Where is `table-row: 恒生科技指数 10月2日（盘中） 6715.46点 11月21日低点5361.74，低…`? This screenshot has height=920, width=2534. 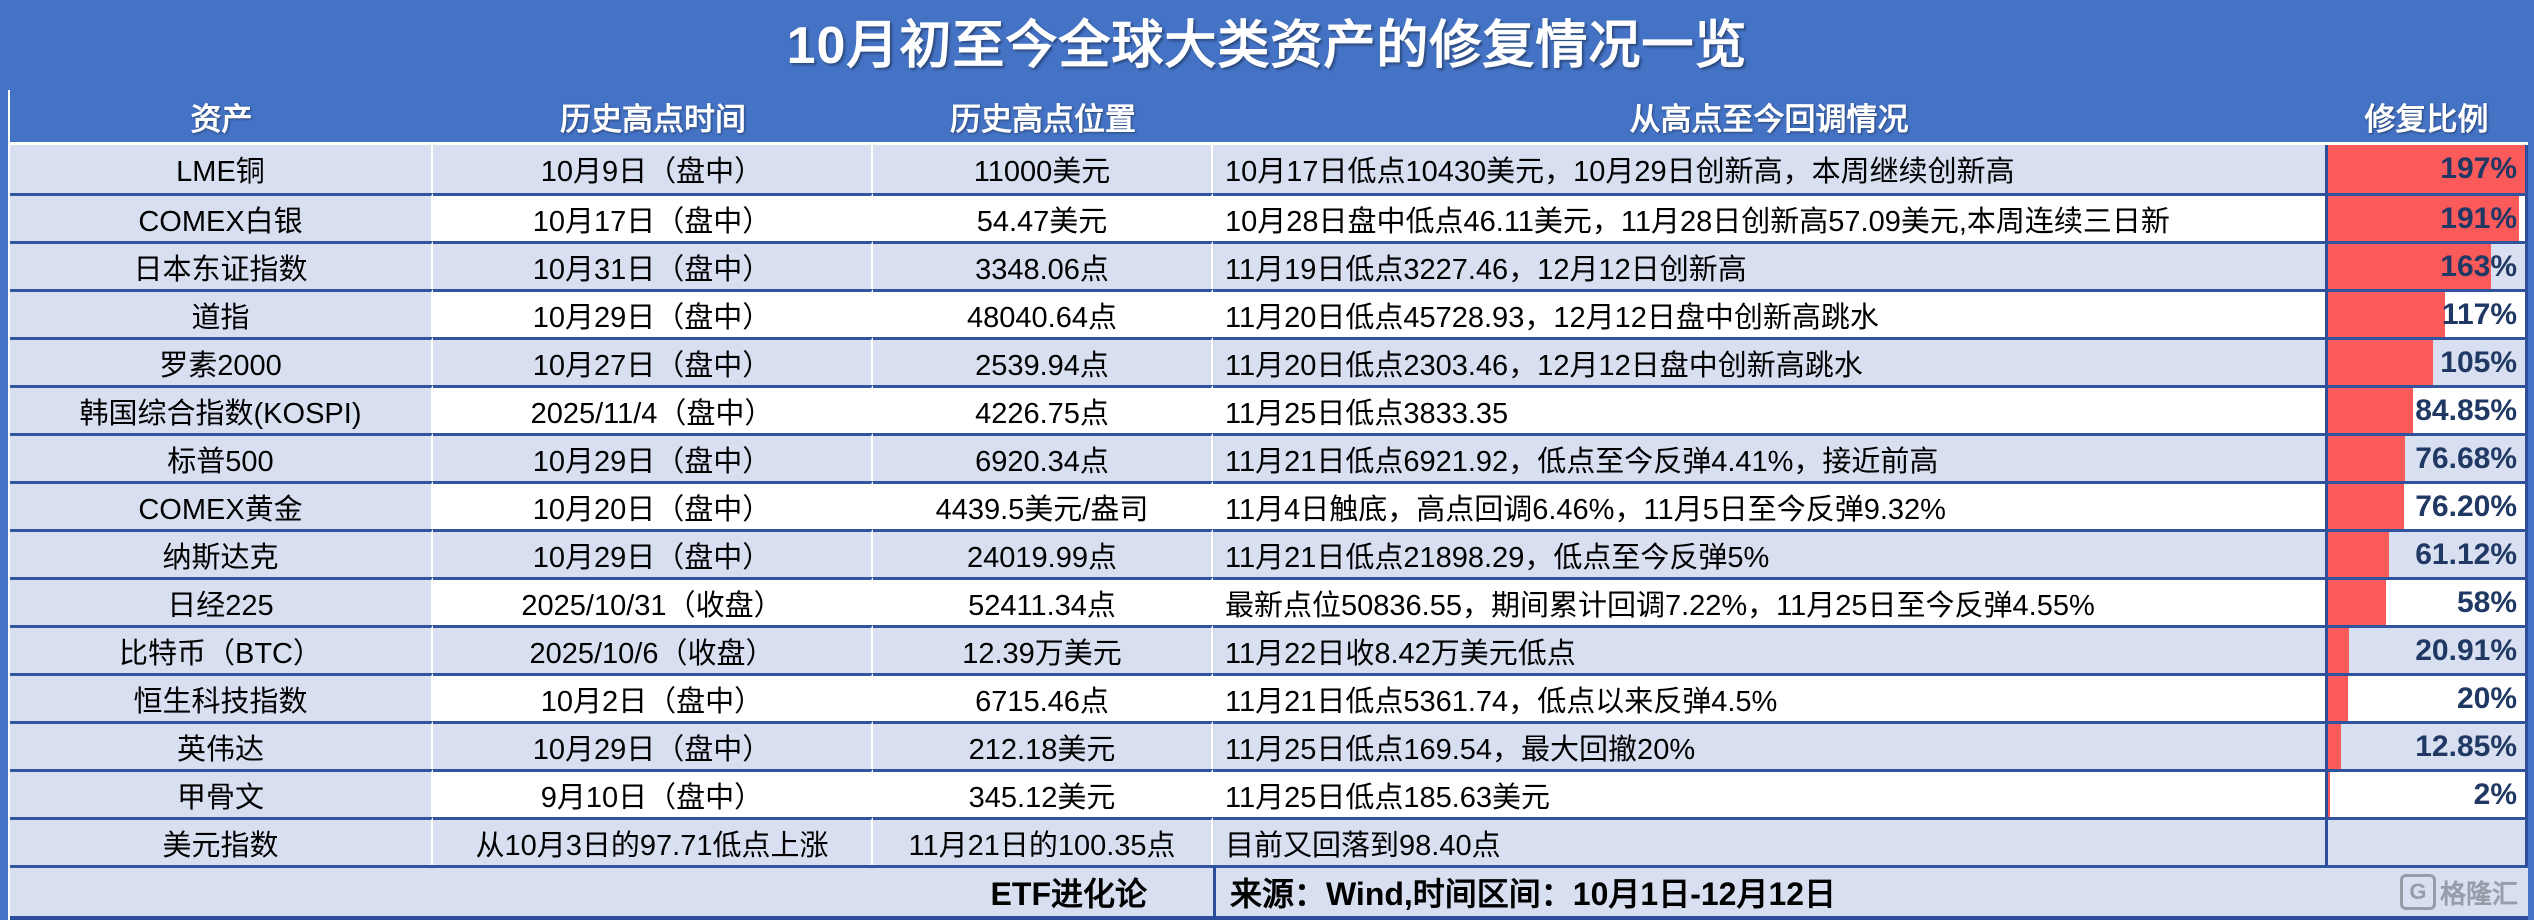 table-row: 恒生科技指数 10月2日（盘中） 6715.46点 11月21日低点5361.74，低… is located at coordinates (1269, 697).